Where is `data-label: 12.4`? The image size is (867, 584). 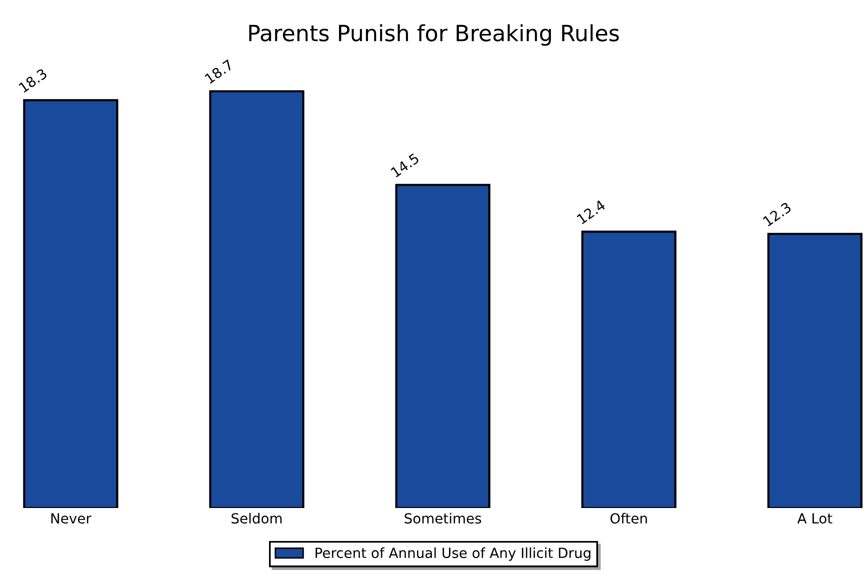 data-label: 12.4 is located at coordinates (591, 211).